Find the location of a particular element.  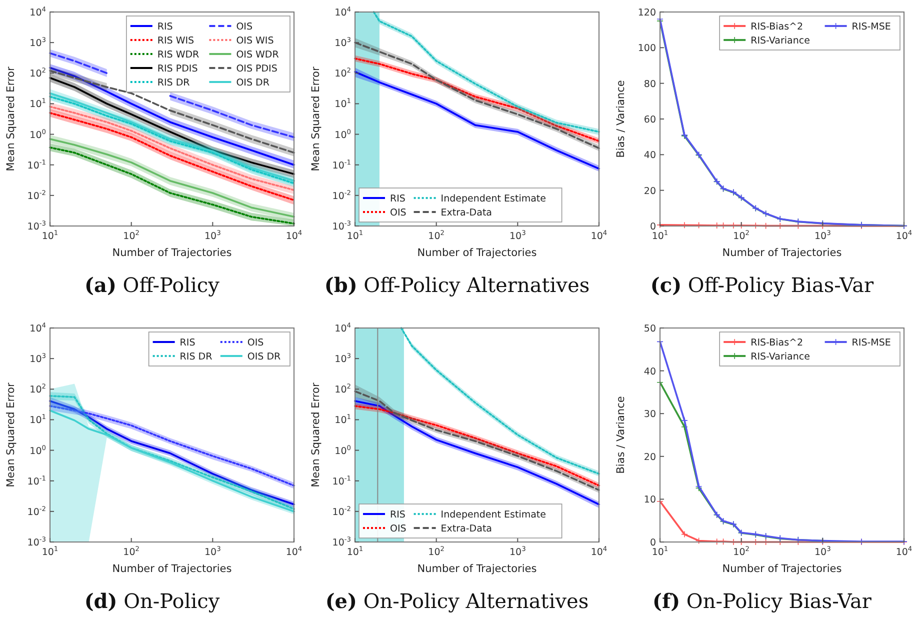

text: (f) On-Policy Bias-Var is located at coordinates (762, 601).